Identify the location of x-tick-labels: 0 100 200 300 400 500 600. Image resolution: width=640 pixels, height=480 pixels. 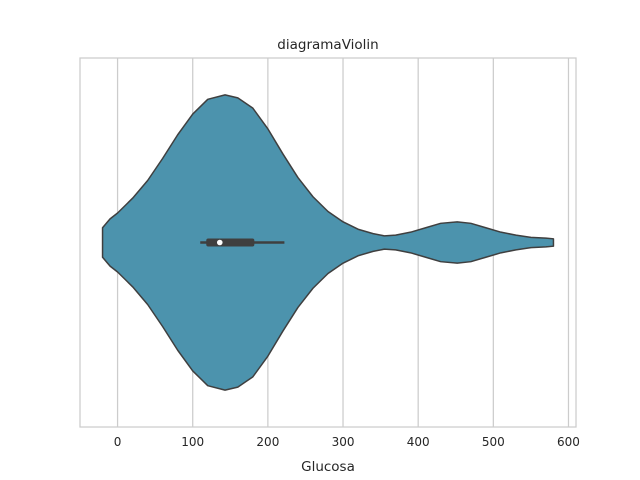
(347, 442).